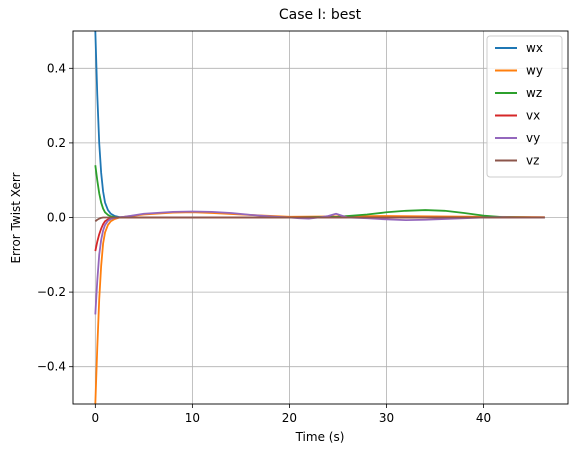  Describe the element at coordinates (320, 15) in the screenshot. I see `chart-title: Case I: best` at that location.